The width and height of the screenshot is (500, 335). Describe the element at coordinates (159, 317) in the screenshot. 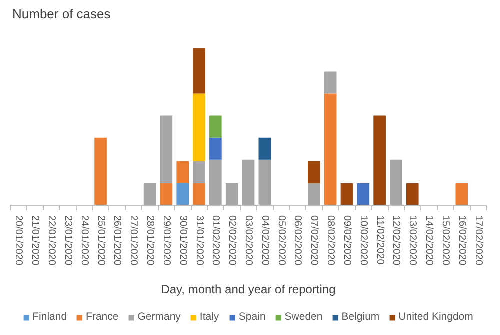

I see `legend-label: Germany` at that location.